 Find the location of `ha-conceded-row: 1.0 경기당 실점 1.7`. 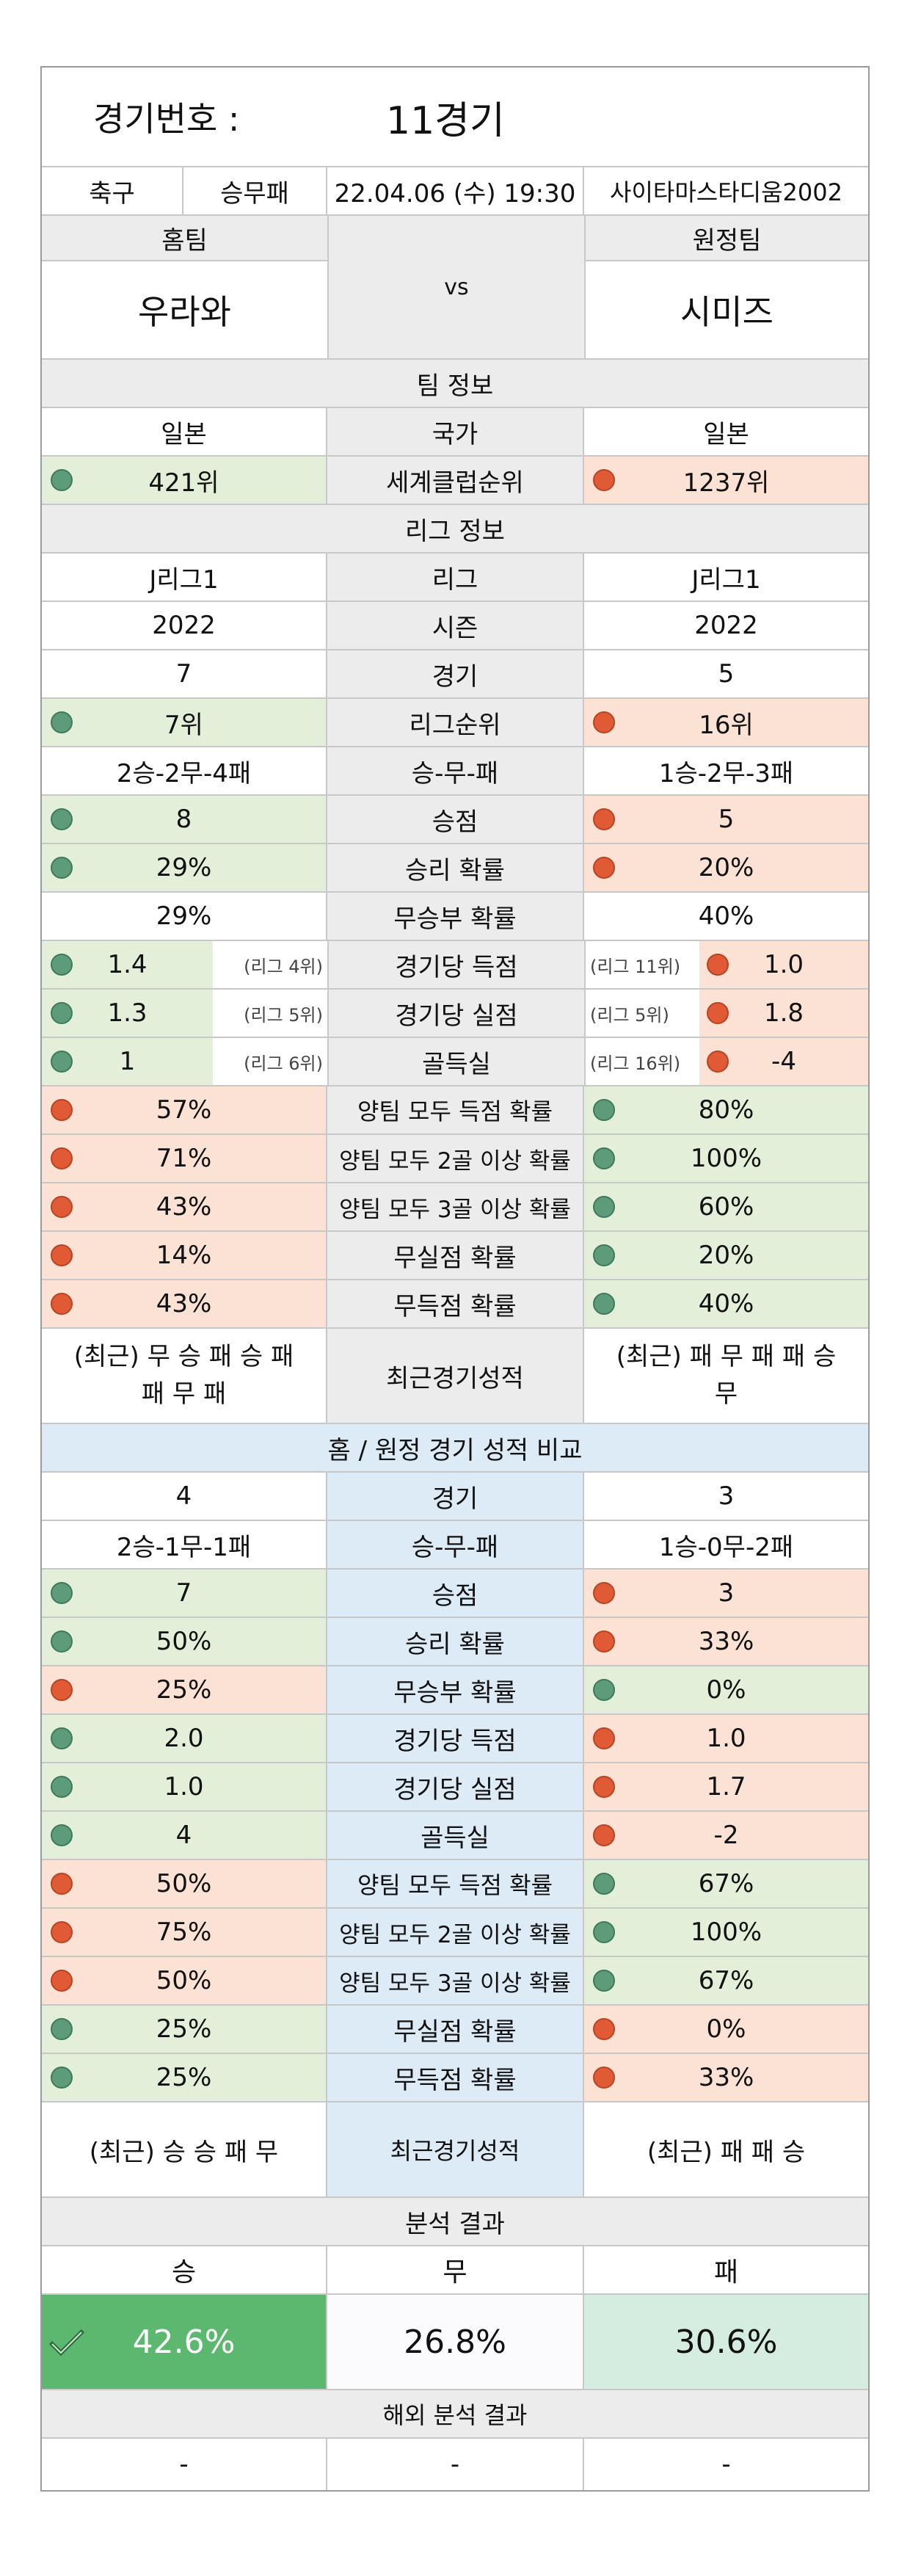

ha-conceded-row: 1.0 경기당 실점 1.7 is located at coordinates (455, 1788).